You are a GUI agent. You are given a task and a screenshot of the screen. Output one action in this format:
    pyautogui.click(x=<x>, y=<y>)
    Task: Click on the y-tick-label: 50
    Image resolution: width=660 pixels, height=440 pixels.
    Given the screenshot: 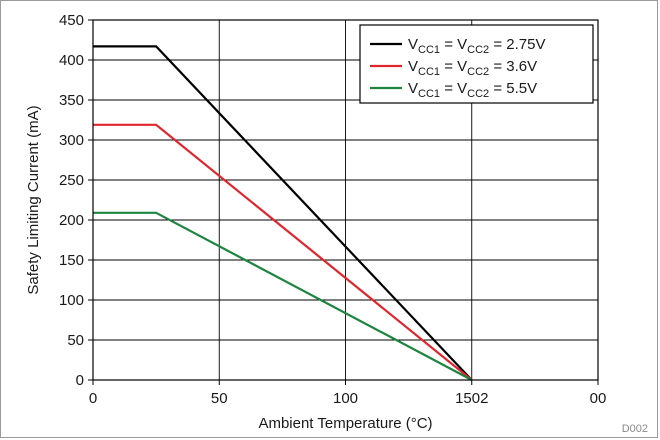 What is the action you would take?
    pyautogui.click(x=75, y=340)
    